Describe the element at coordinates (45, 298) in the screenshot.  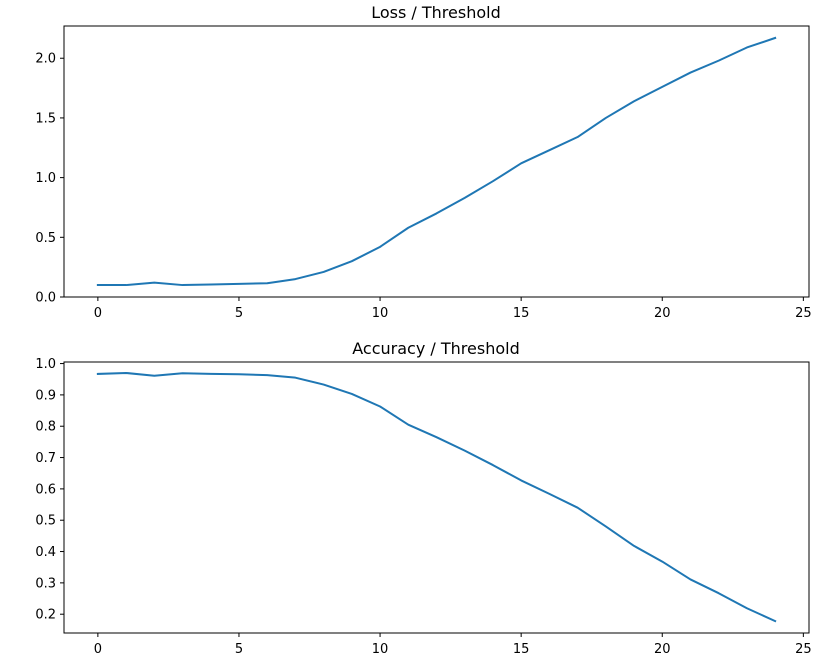
I see `y-tick-label: 0.0` at that location.